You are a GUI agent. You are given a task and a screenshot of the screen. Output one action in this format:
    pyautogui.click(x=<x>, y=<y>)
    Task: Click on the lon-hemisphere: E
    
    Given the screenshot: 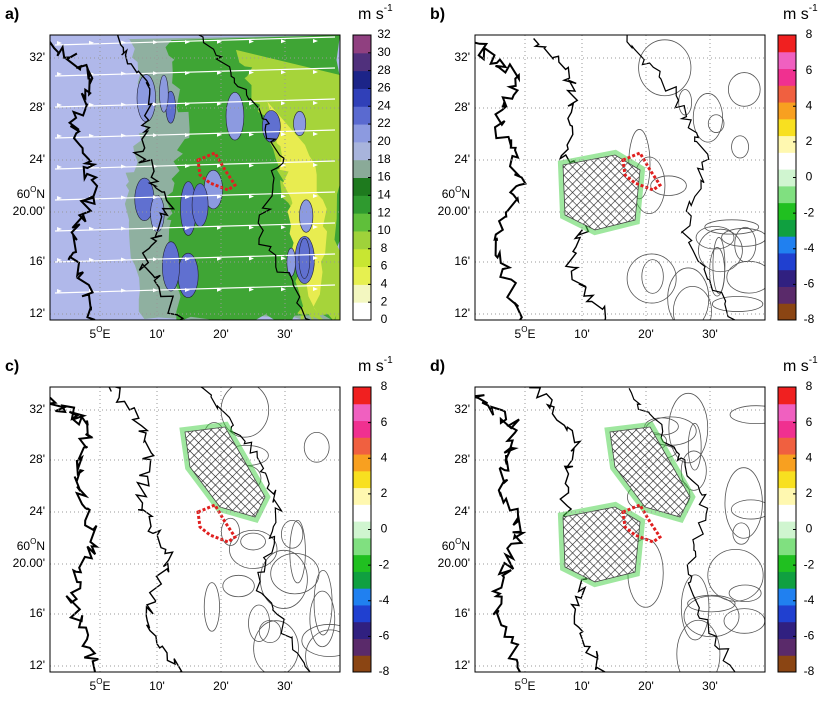 What is the action you would take?
    pyautogui.click(x=106, y=334)
    